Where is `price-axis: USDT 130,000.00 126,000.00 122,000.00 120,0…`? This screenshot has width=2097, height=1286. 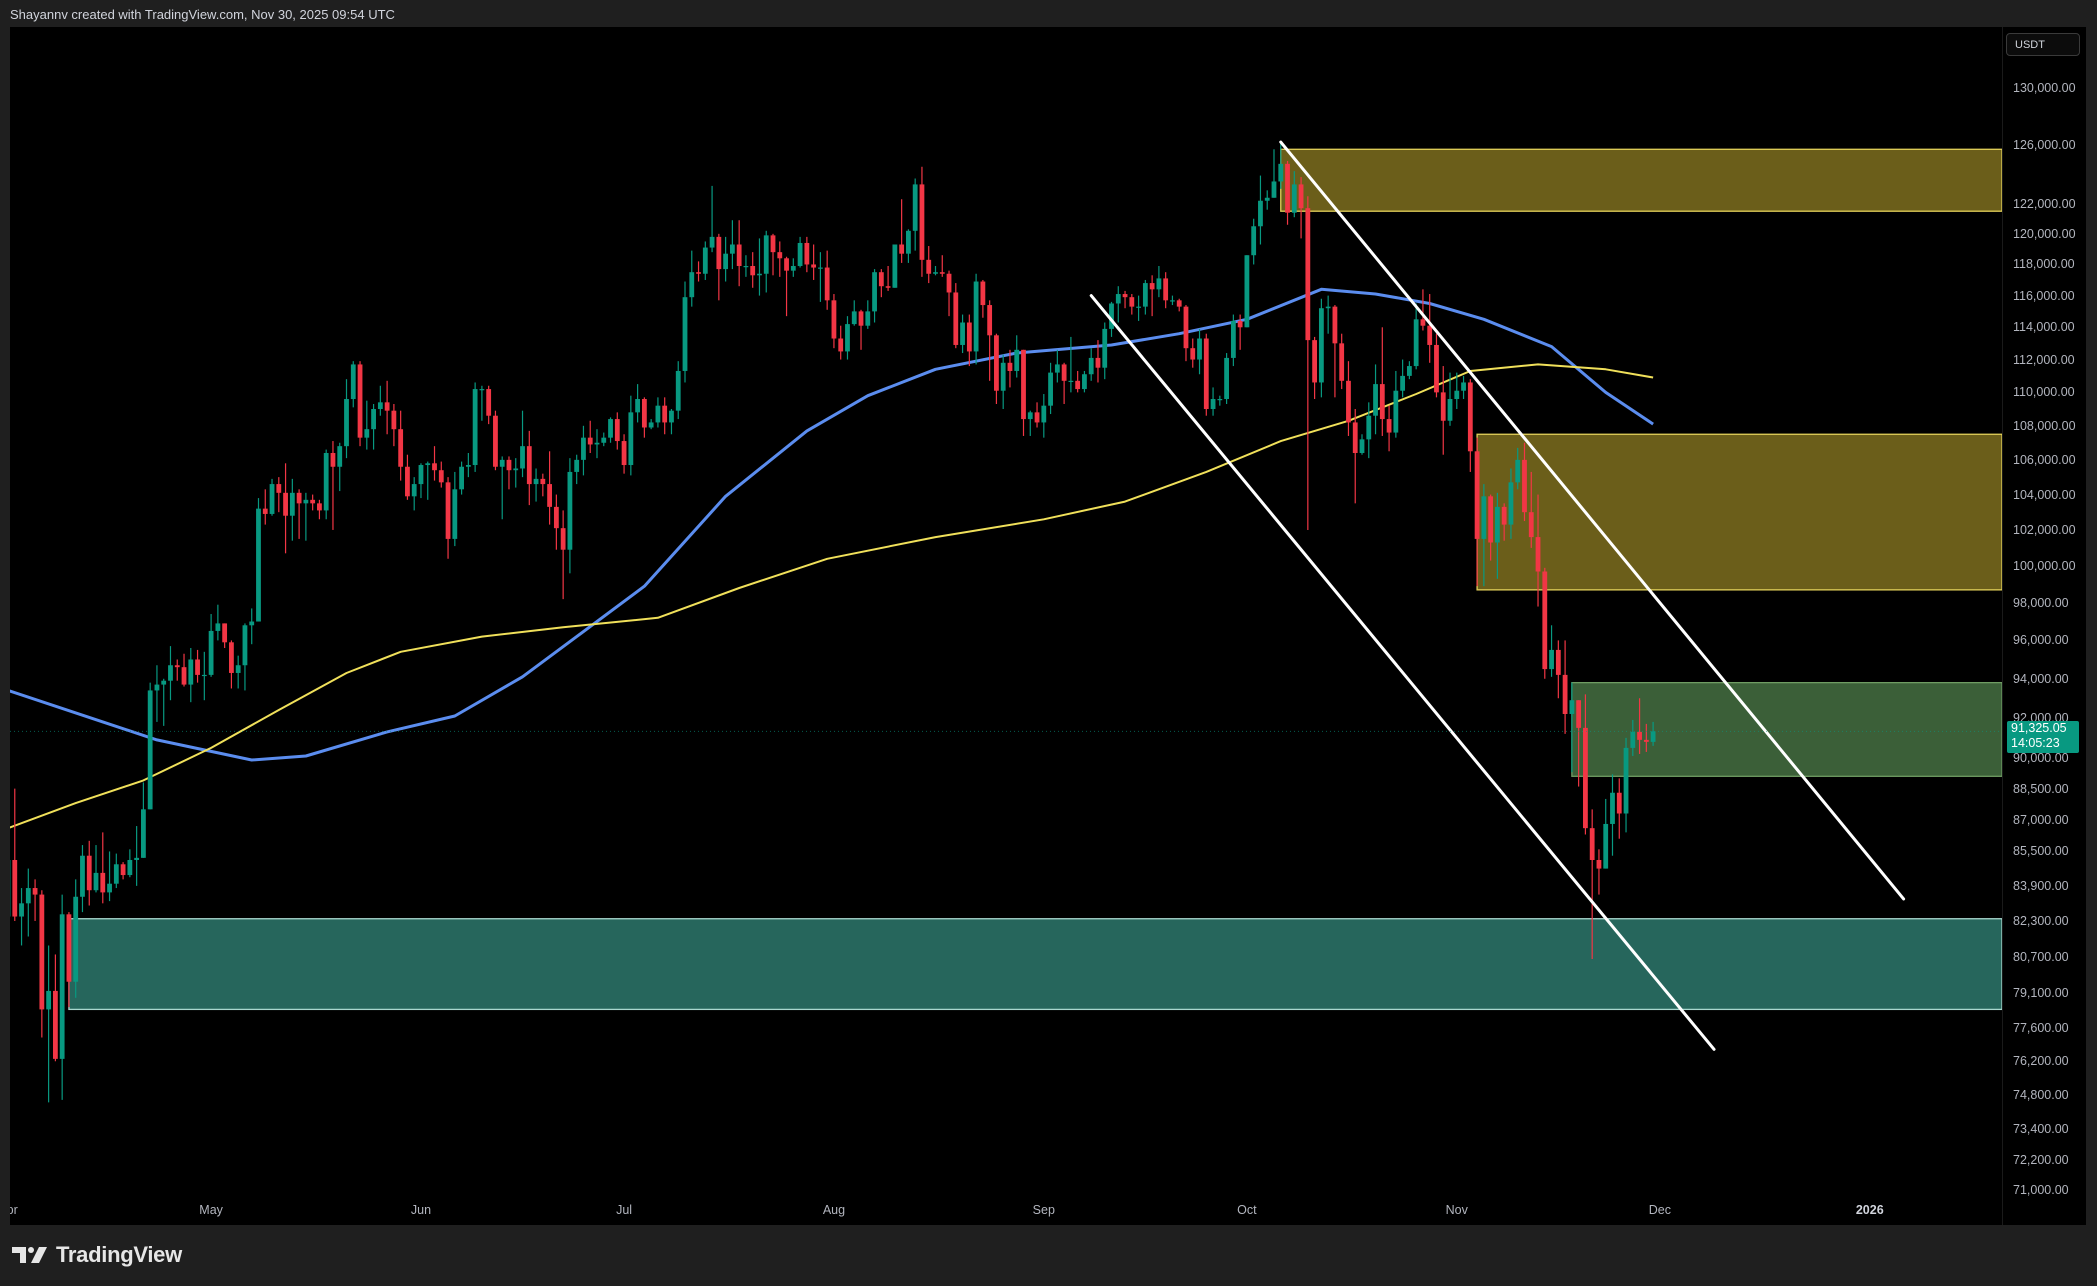 price-axis: USDT 130,000.00 126,000.00 122,000.00 120,0… is located at coordinates (2044, 626).